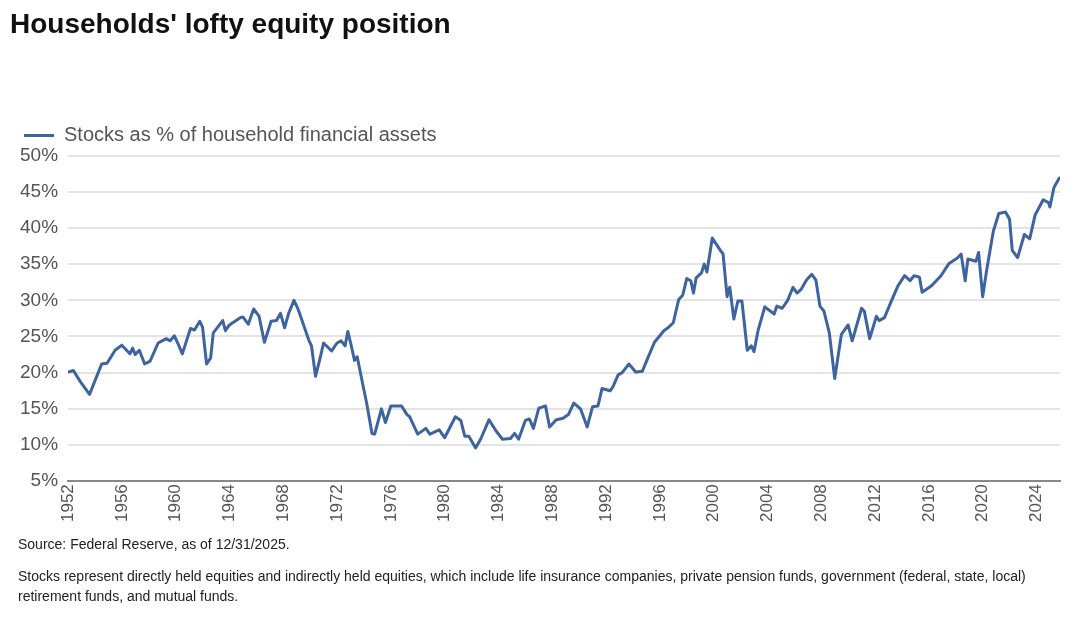  I want to click on x-tick-label: 1992, so click(605, 503).